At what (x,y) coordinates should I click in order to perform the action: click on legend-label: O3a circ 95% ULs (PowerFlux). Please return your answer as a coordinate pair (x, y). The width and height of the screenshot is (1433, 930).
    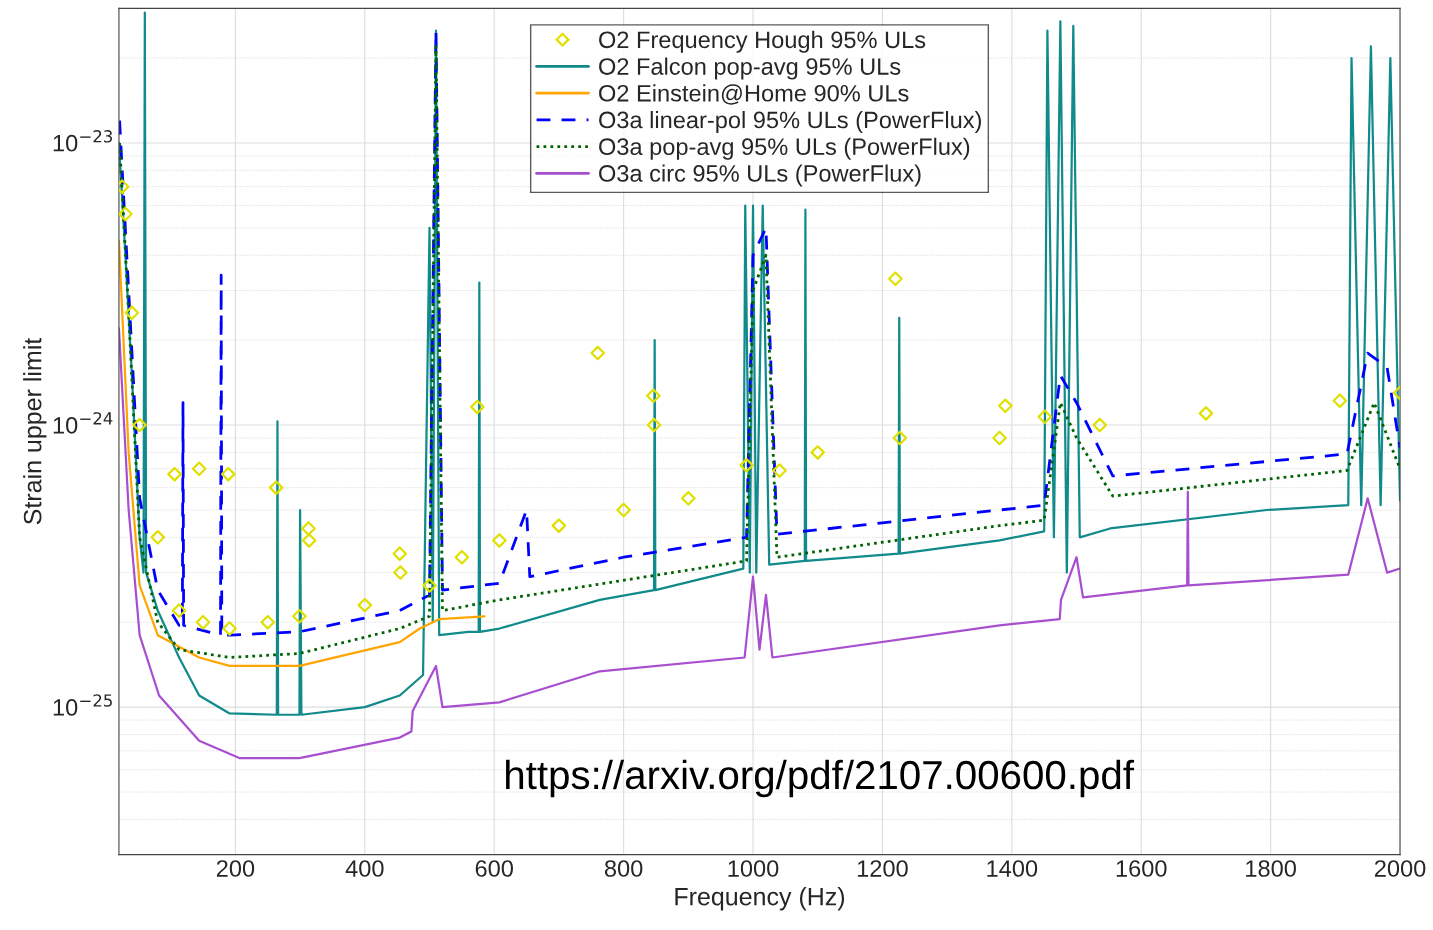
    Looking at the image, I should click on (760, 175).